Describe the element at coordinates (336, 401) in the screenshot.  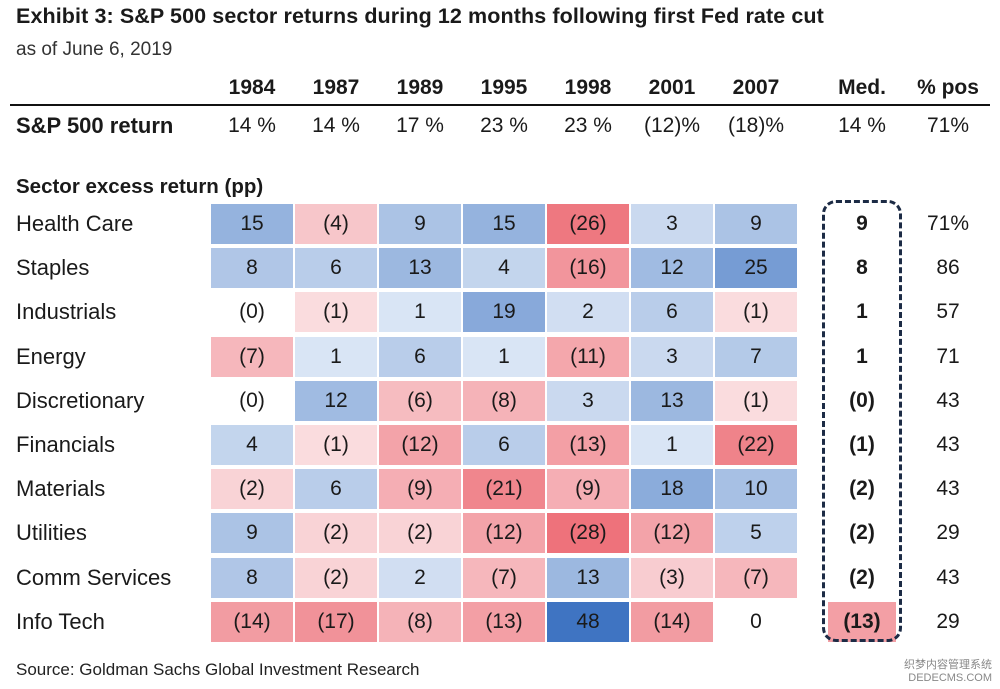
I see `heatmap-cell: 12` at that location.